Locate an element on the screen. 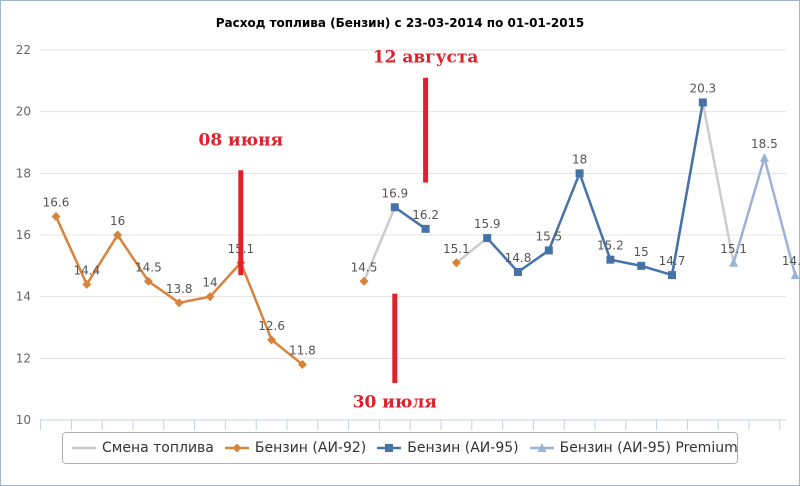  legend-item: Бензин (АИ-92) is located at coordinates (295, 448).